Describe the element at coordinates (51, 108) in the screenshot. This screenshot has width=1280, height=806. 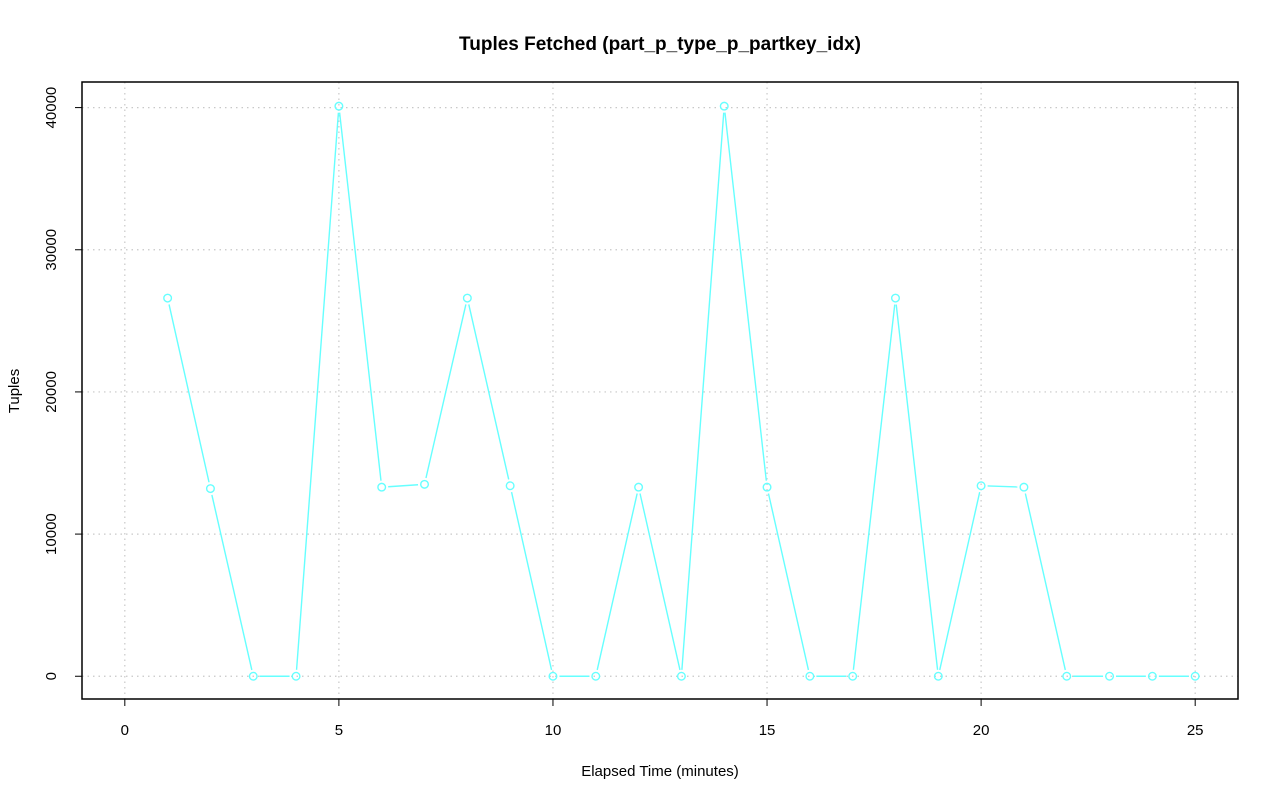
I see `y-tick-label: 40000` at that location.